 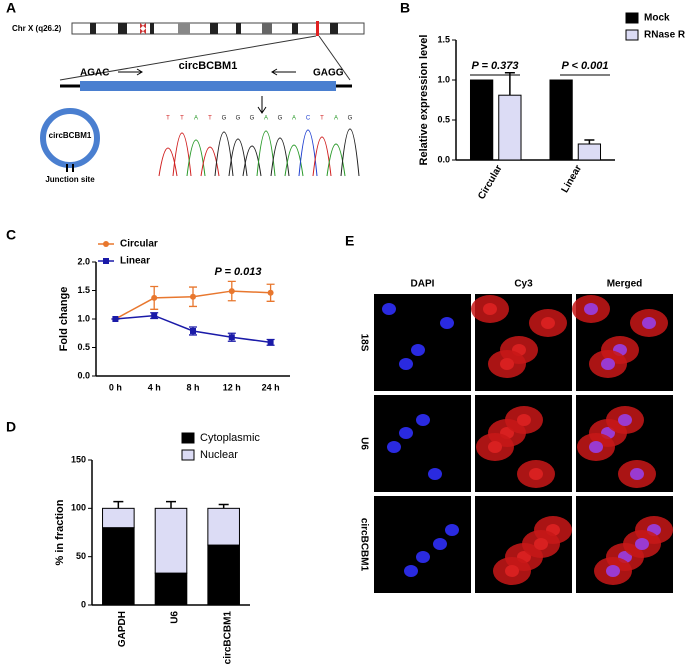 I want to click on x-tick-label: 24 h, so click(x=271, y=387).